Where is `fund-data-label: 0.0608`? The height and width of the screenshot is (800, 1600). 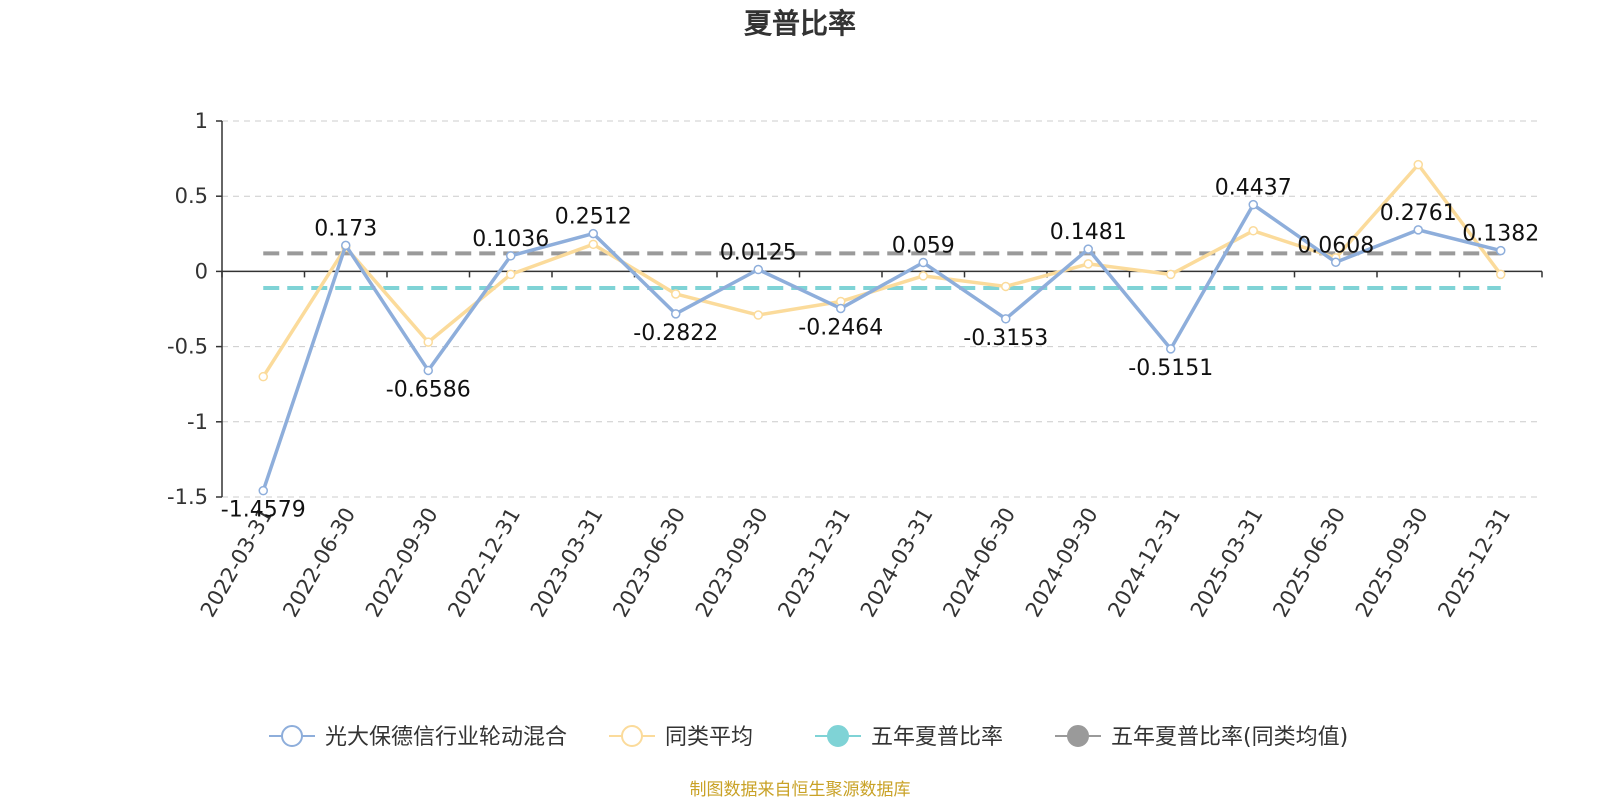
fund-data-label: 0.0608 is located at coordinates (1335, 245).